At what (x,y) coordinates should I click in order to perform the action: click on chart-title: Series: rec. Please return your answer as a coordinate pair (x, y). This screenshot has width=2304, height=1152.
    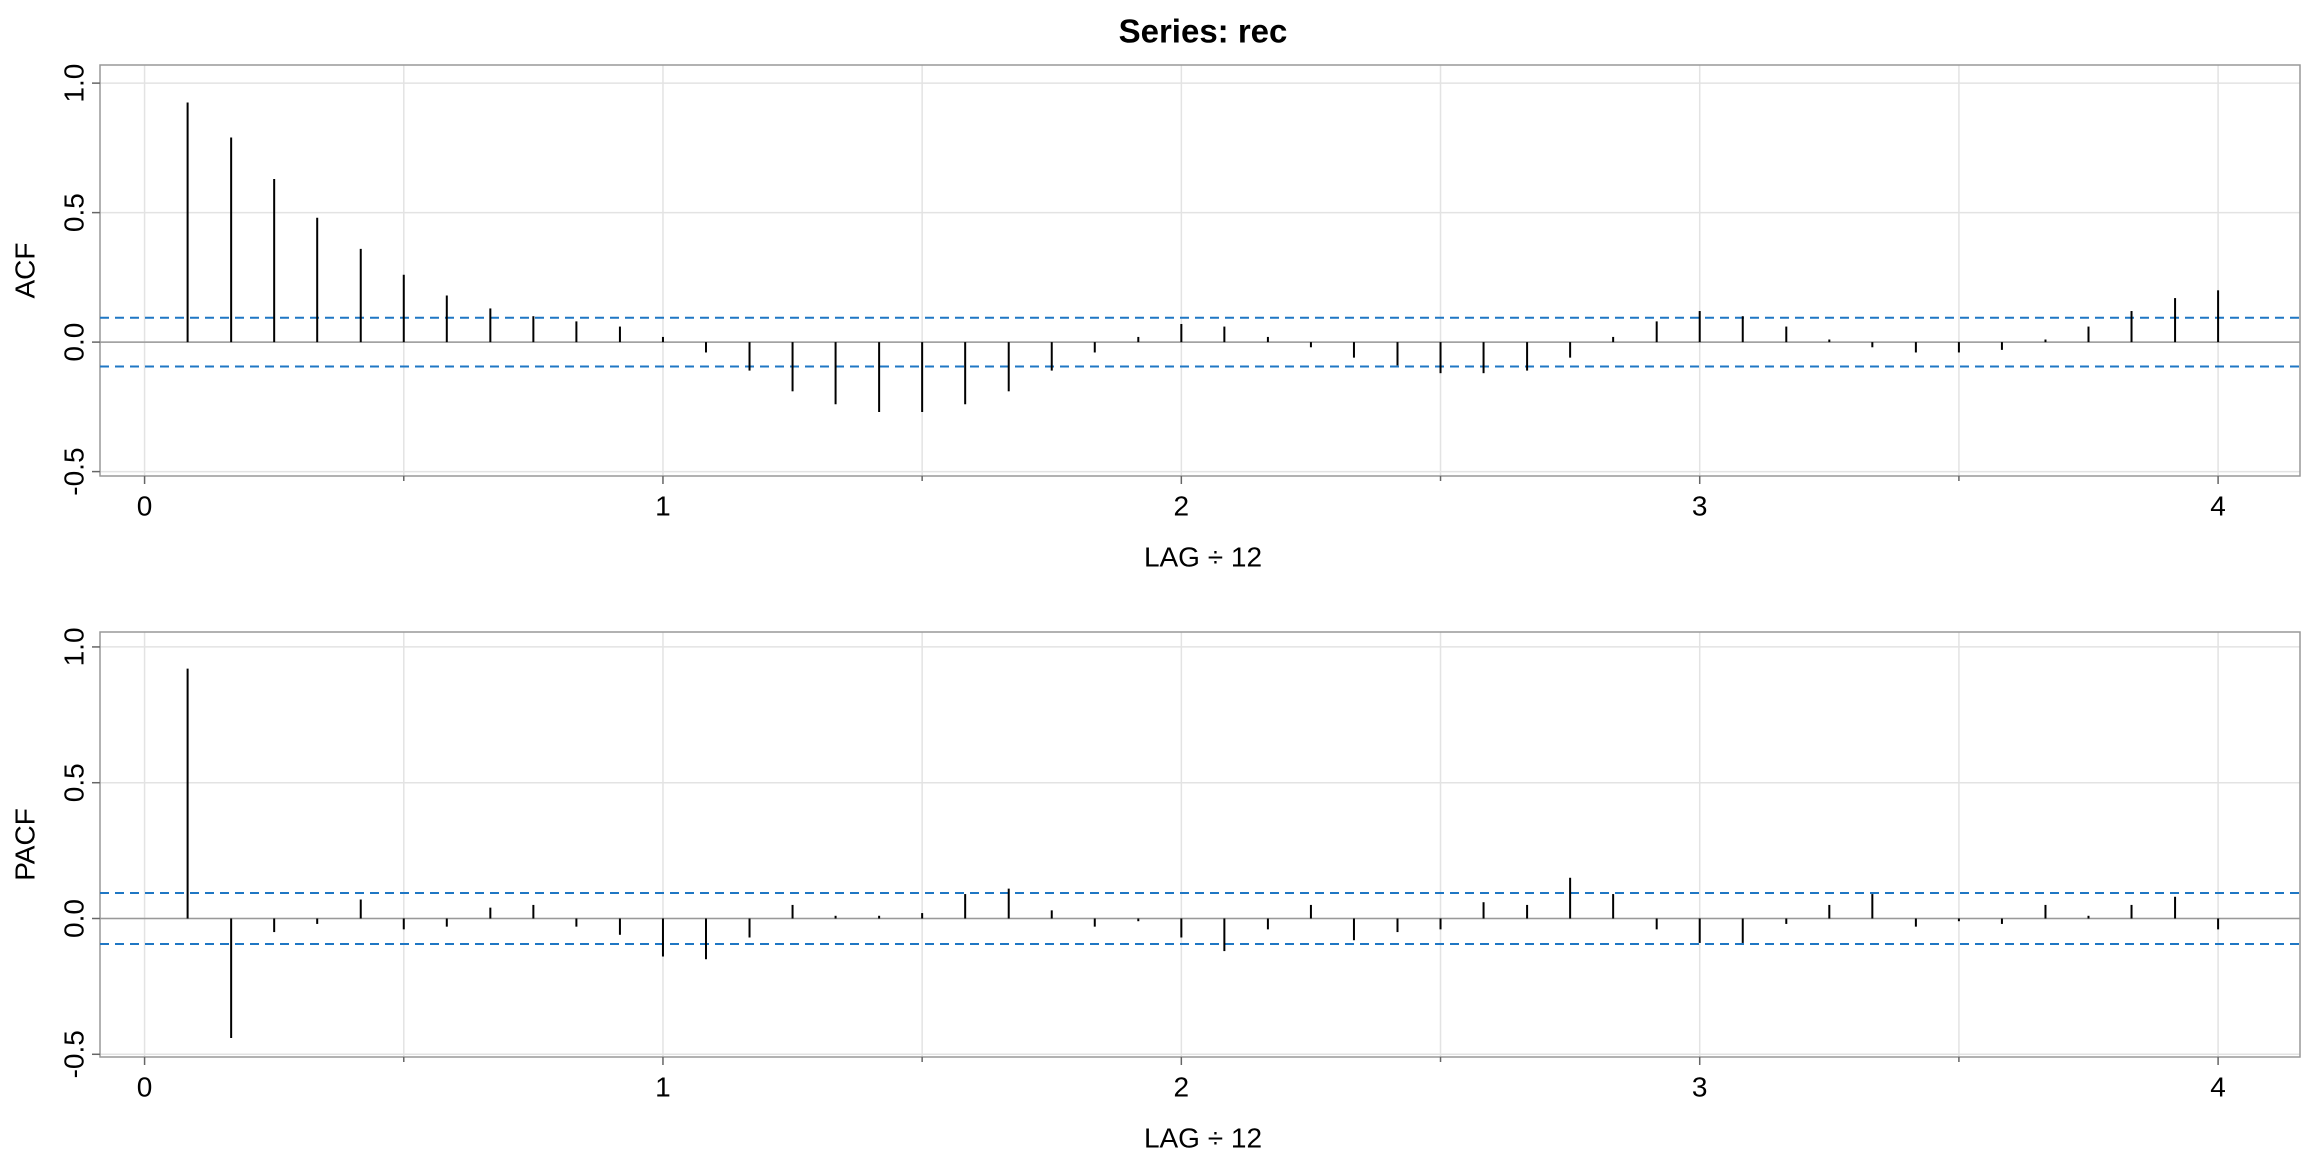
    Looking at the image, I should click on (1203, 31).